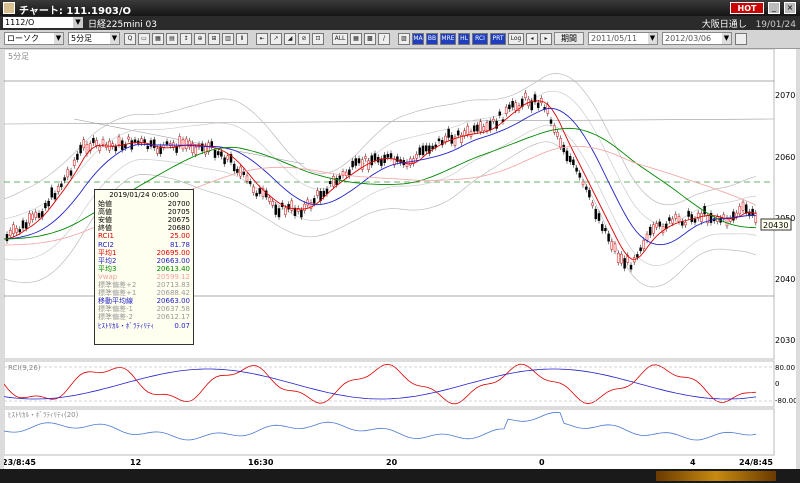  Describe the element at coordinates (276, 39) in the screenshot. I see `toolbar-button: ↗` at that location.